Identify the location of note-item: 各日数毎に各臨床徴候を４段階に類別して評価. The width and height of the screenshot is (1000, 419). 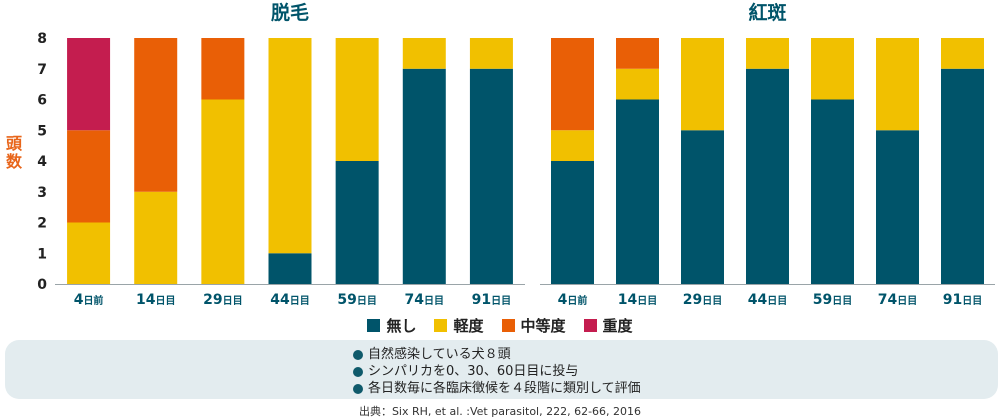
(497, 388).